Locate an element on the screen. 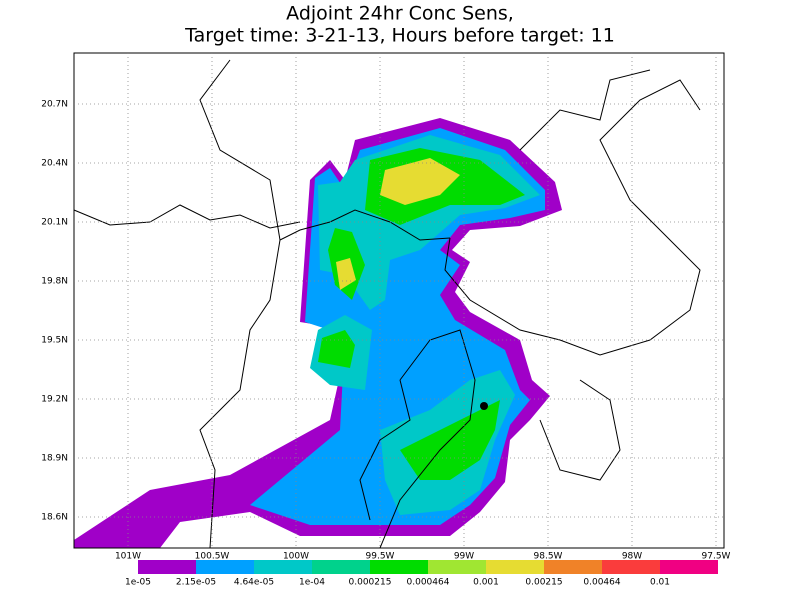 The width and height of the screenshot is (800, 604). lon-label: 99W is located at coordinates (464, 557).